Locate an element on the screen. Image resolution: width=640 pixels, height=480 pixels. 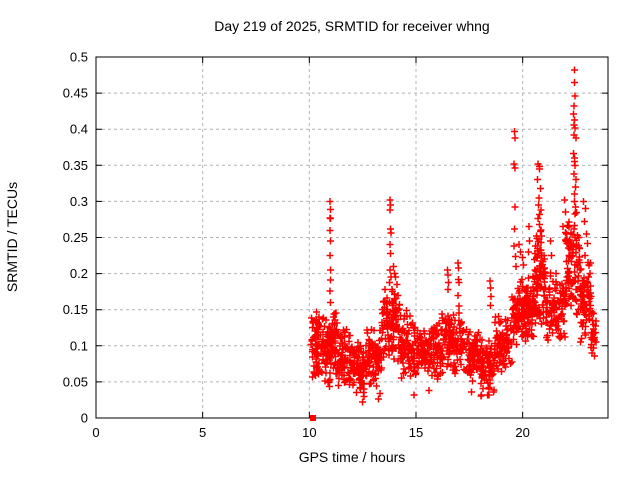
y-tick-label: 0.45 is located at coordinates (75, 93).